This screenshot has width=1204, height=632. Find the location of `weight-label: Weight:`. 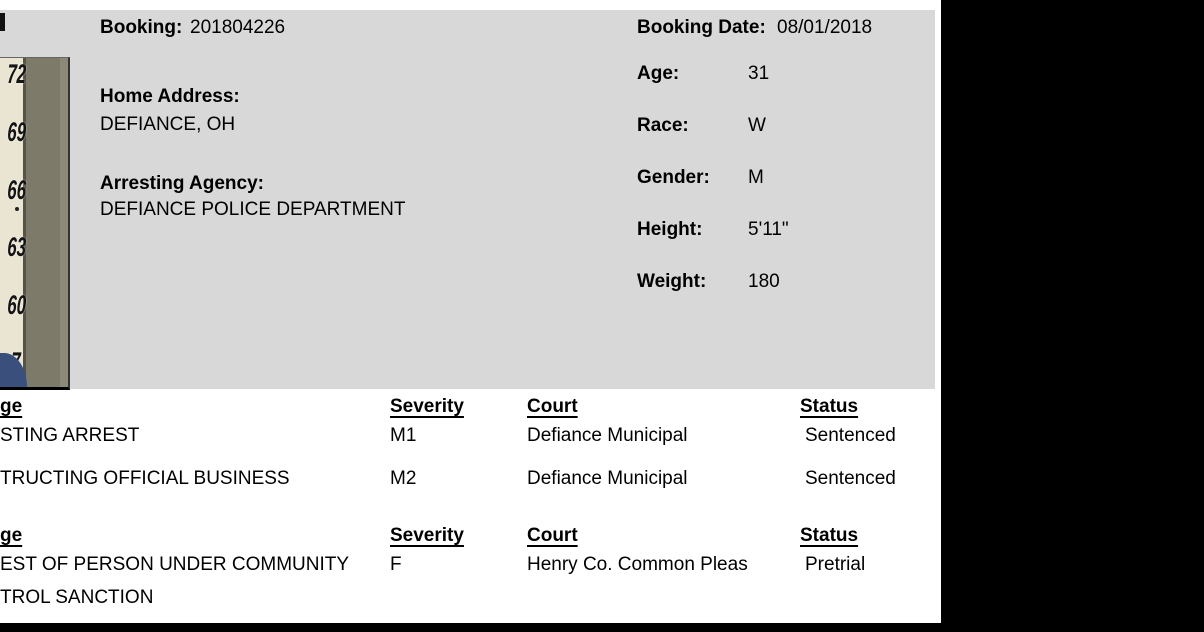

weight-label: Weight: is located at coordinates (672, 281).